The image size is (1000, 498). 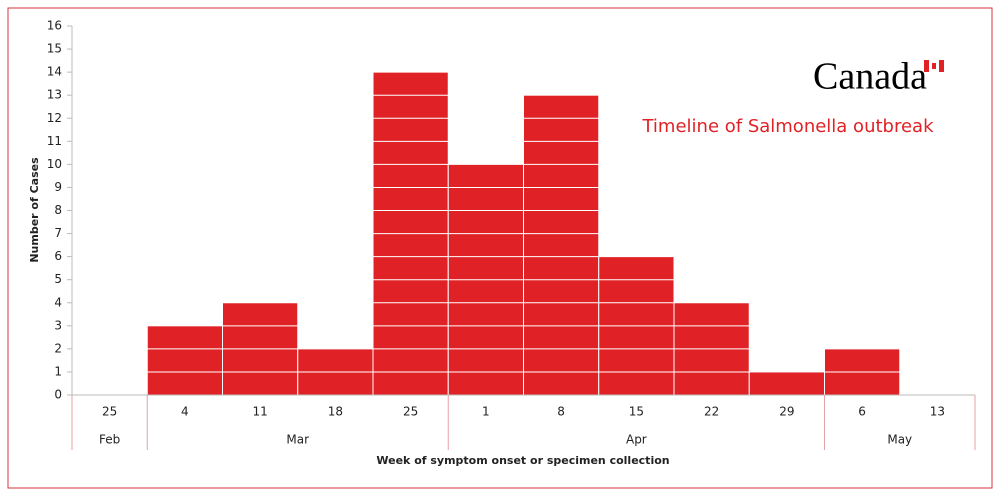 What do you see at coordinates (297, 440) in the screenshot?
I see `month-label: Mar` at bounding box center [297, 440].